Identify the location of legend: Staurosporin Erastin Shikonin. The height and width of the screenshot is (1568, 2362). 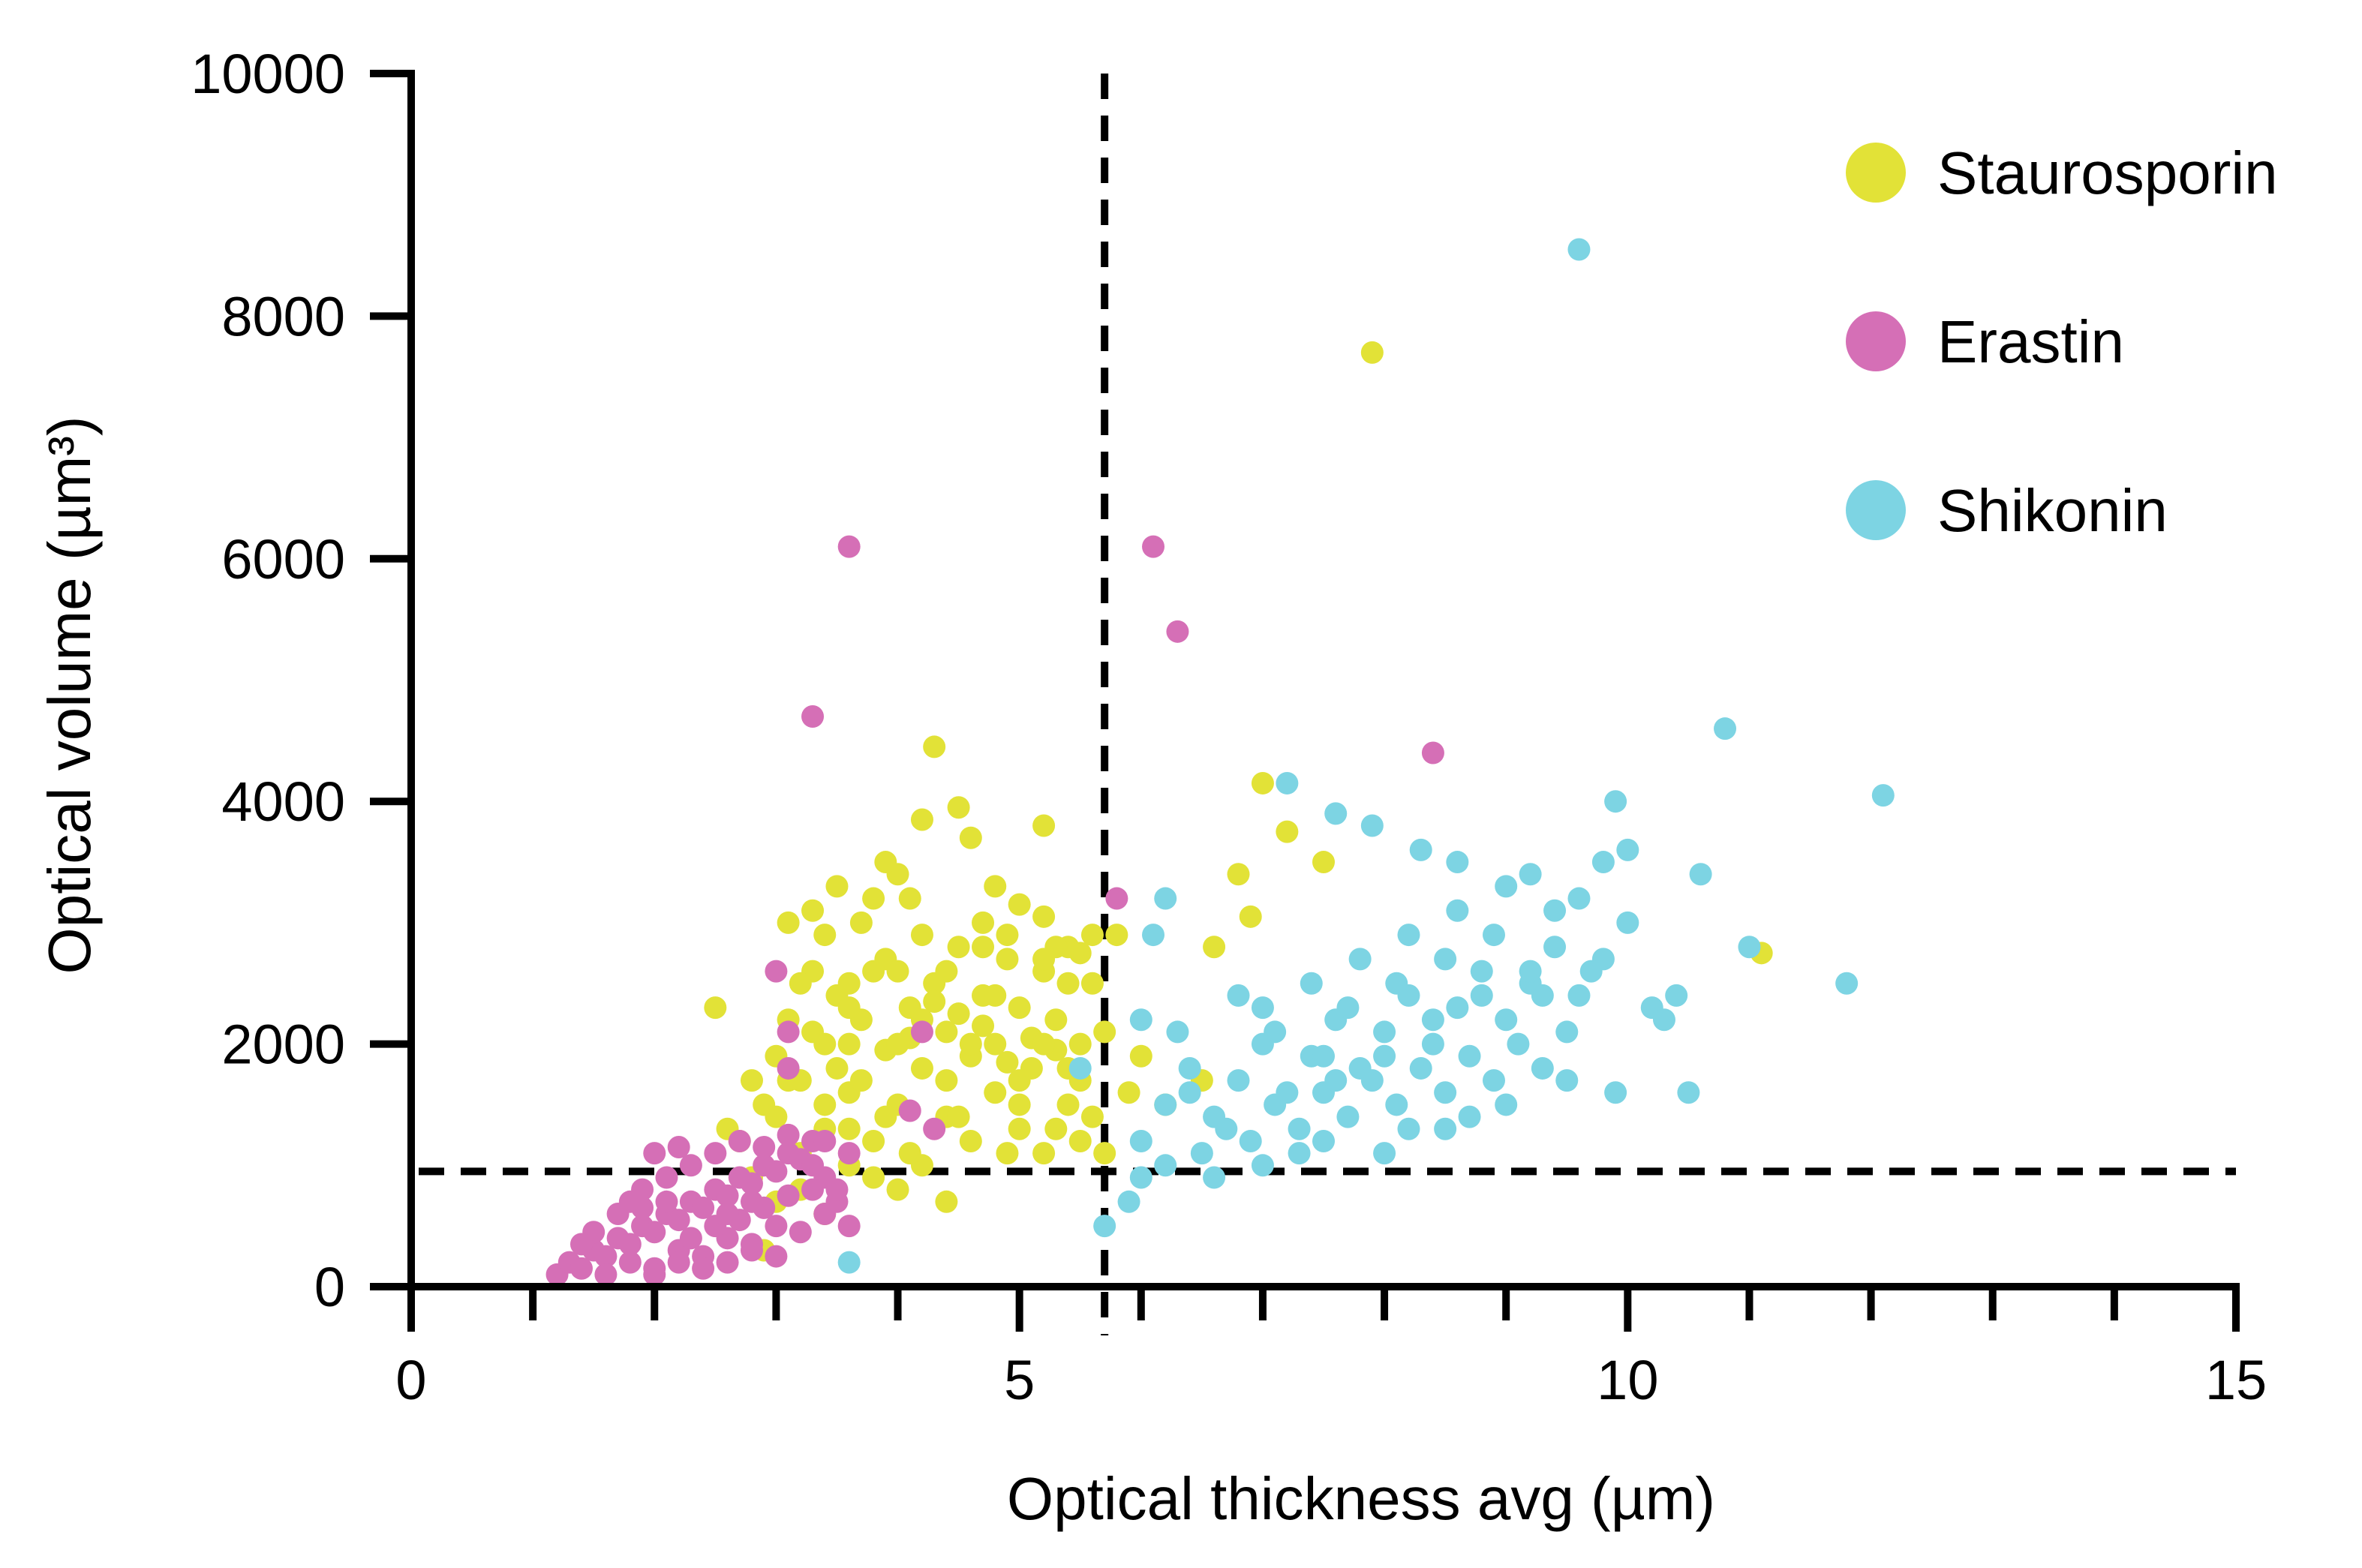
(2062, 342).